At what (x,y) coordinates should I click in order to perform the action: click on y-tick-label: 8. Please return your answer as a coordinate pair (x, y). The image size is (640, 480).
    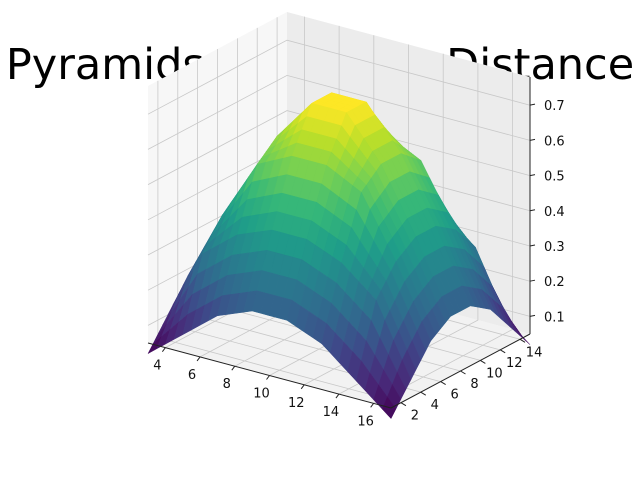
    Looking at the image, I should click on (474, 384).